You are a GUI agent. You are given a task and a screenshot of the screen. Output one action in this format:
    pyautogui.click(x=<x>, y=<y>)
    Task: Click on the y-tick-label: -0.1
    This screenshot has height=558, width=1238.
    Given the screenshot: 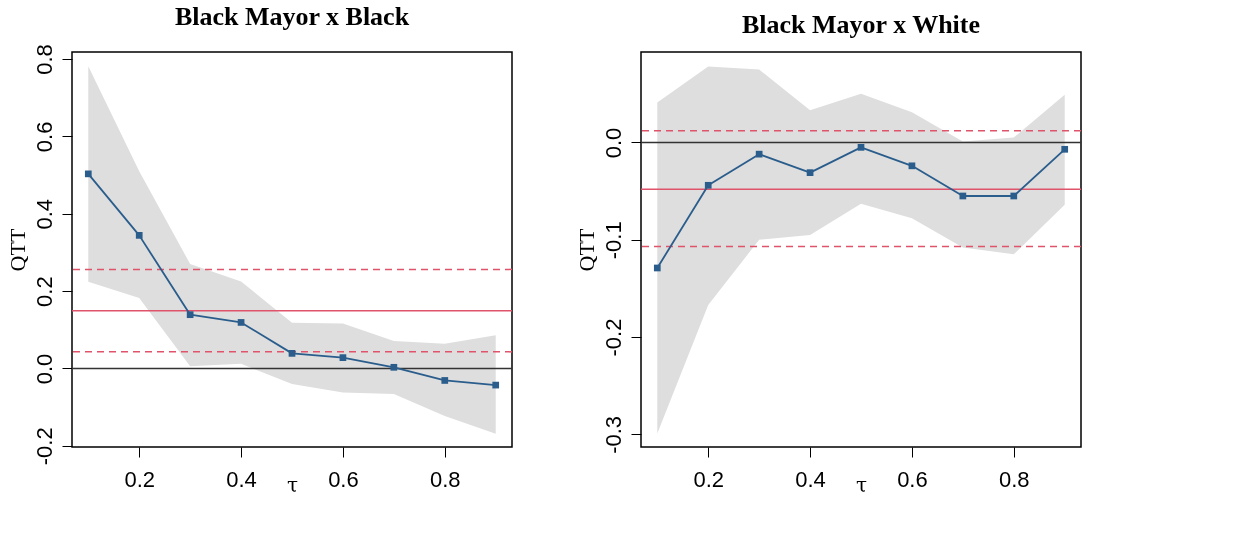 What is the action you would take?
    pyautogui.click(x=613, y=240)
    